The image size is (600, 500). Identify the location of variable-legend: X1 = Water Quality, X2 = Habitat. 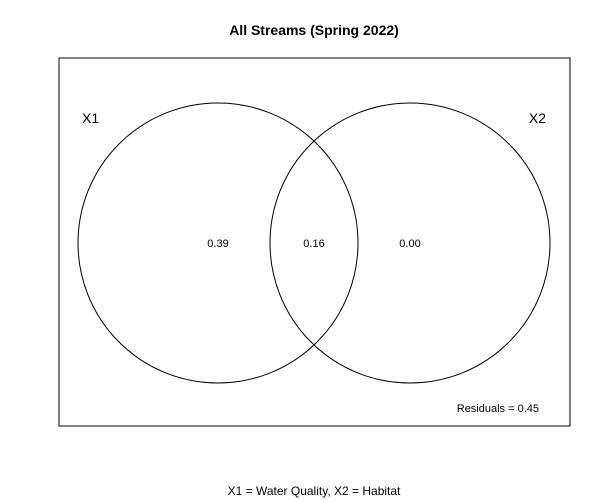
(314, 491).